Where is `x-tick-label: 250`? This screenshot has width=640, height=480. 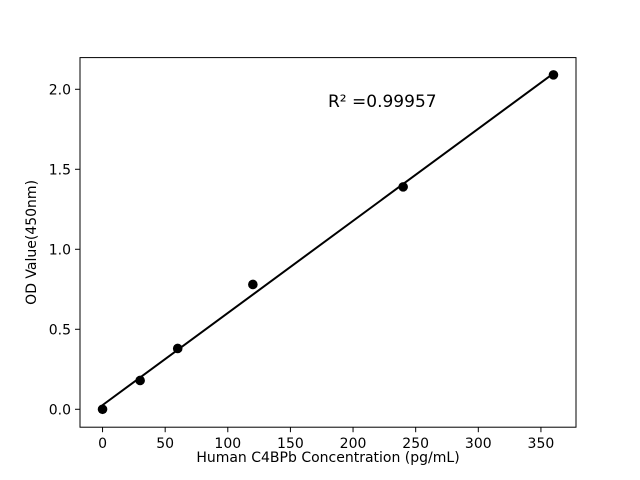
x-tick-label: 250 is located at coordinates (415, 444).